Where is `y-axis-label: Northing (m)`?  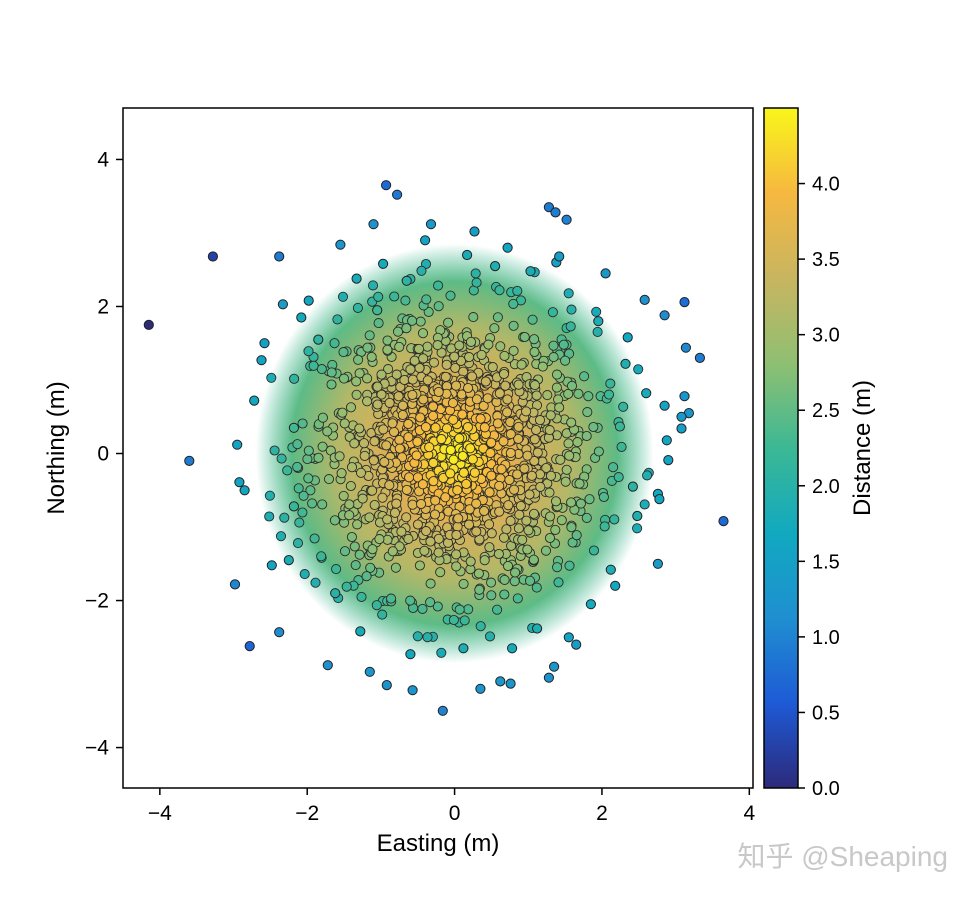 y-axis-label: Northing (m) is located at coordinates (56, 447).